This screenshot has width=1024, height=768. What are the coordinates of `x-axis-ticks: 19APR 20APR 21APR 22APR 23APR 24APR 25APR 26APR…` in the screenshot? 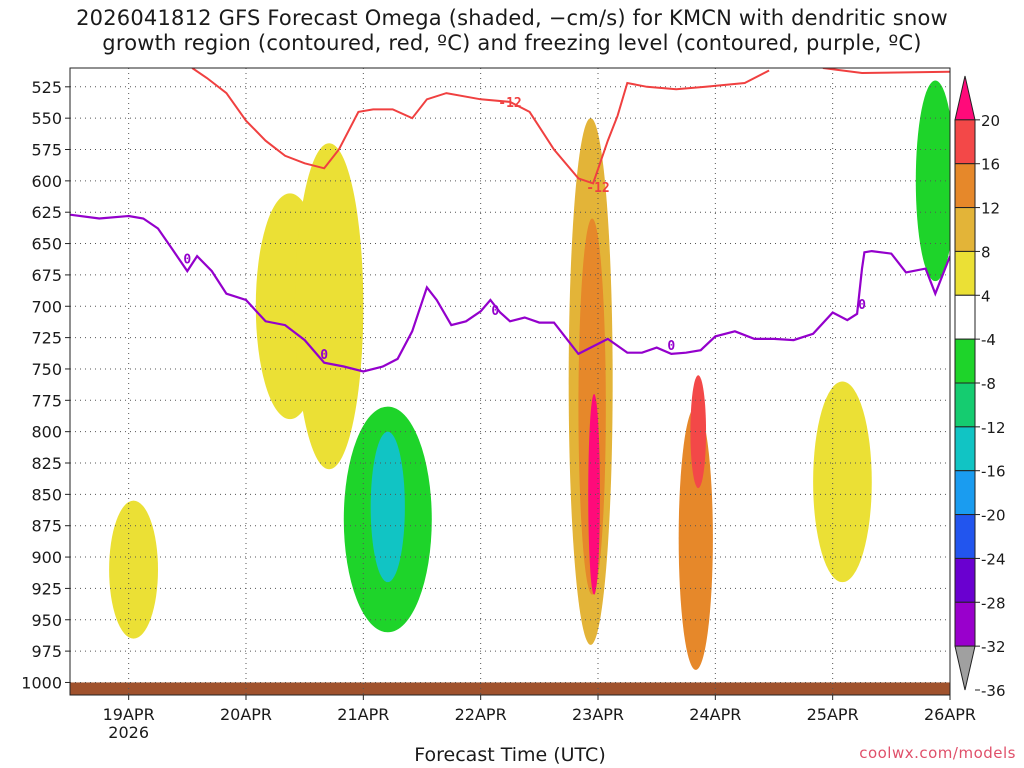 It's located at (539, 718).